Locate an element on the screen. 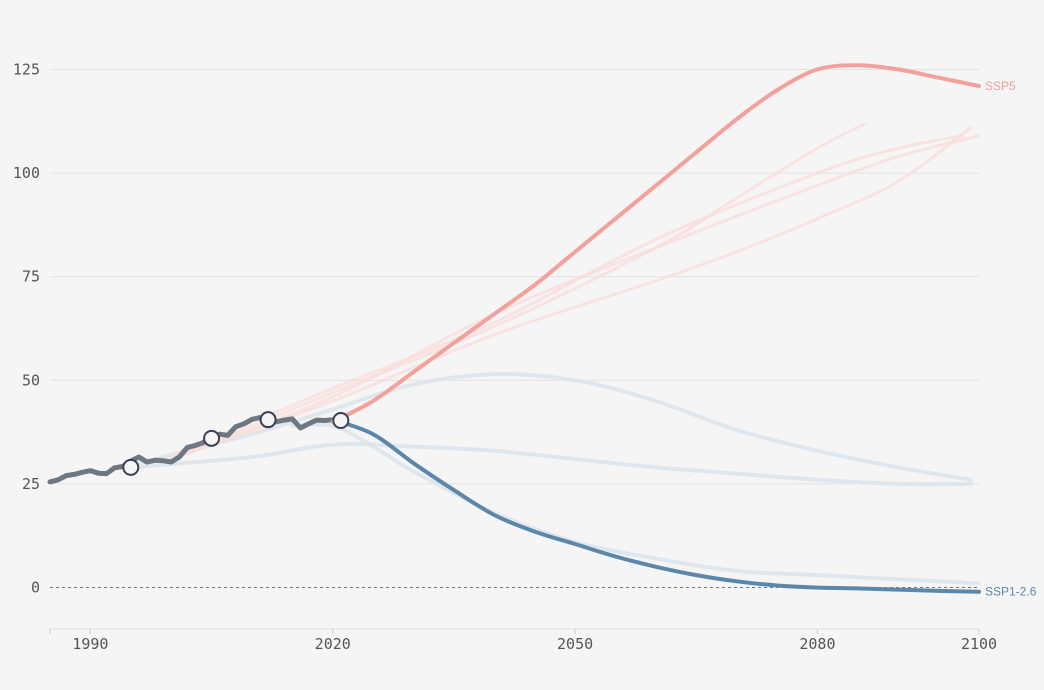  series-line-historical is located at coordinates (195, 450).